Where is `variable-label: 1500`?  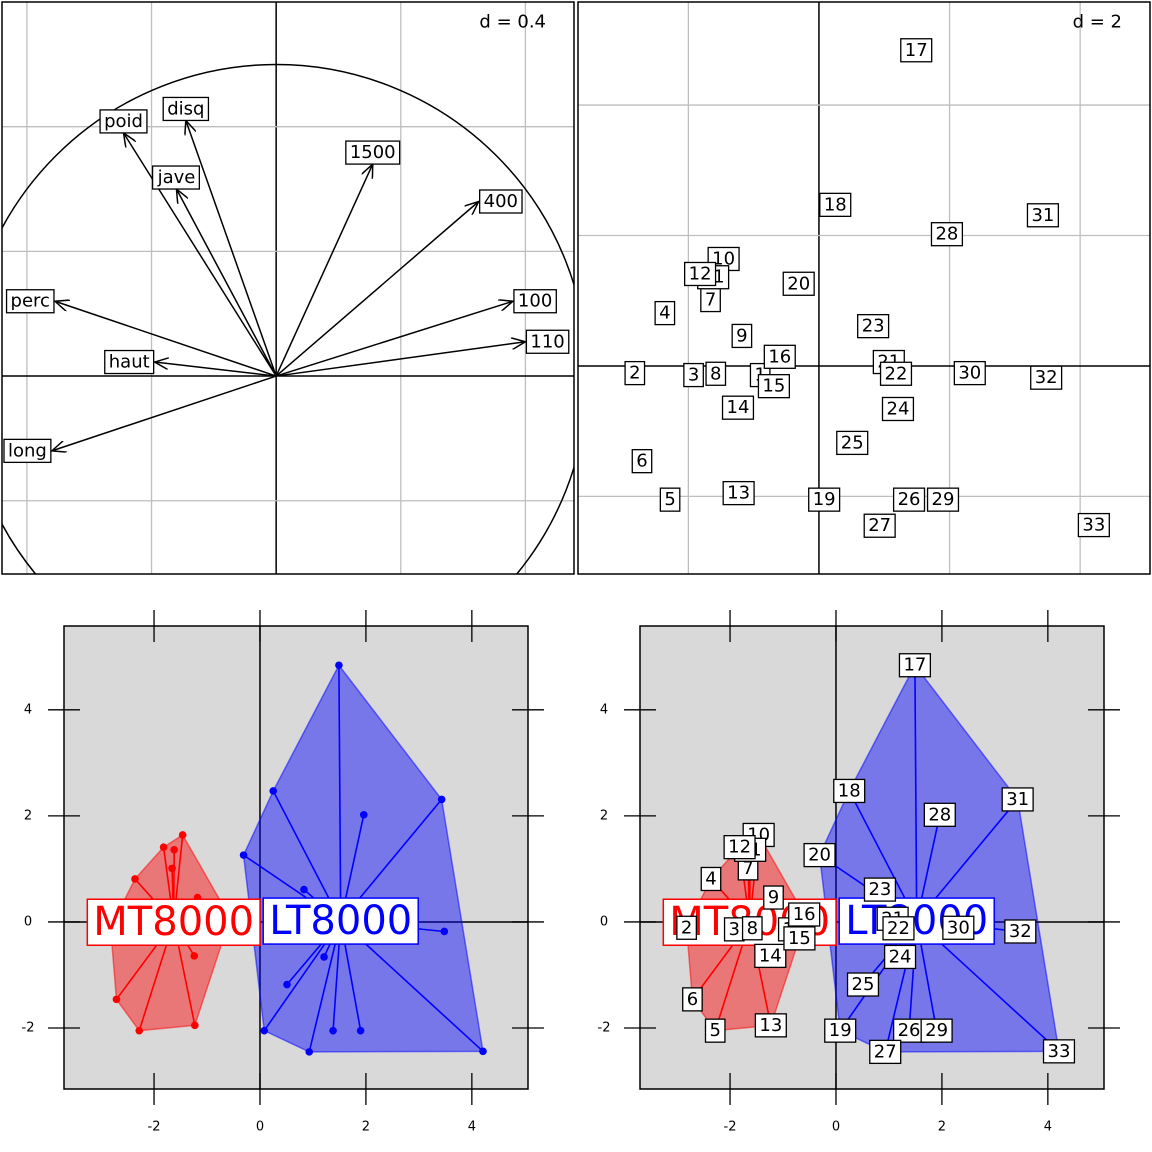 variable-label: 1500 is located at coordinates (373, 152).